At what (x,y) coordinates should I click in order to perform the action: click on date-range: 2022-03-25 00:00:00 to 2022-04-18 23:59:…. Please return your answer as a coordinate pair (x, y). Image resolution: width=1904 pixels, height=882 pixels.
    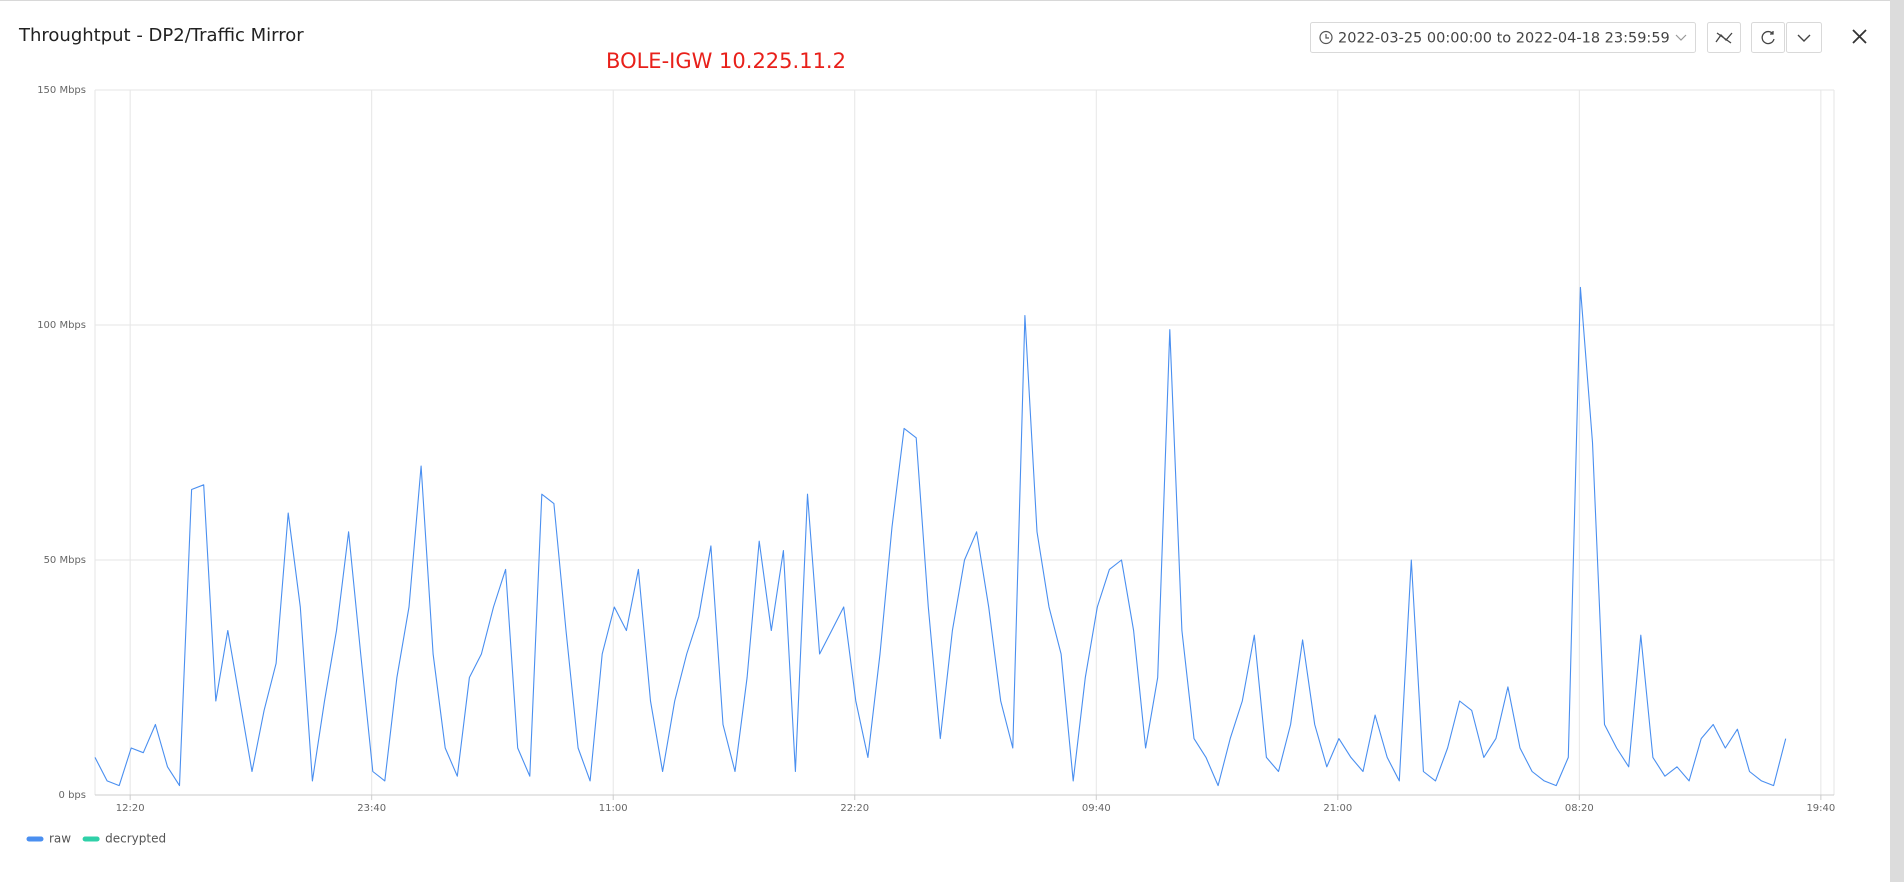
    Looking at the image, I should click on (1504, 39).